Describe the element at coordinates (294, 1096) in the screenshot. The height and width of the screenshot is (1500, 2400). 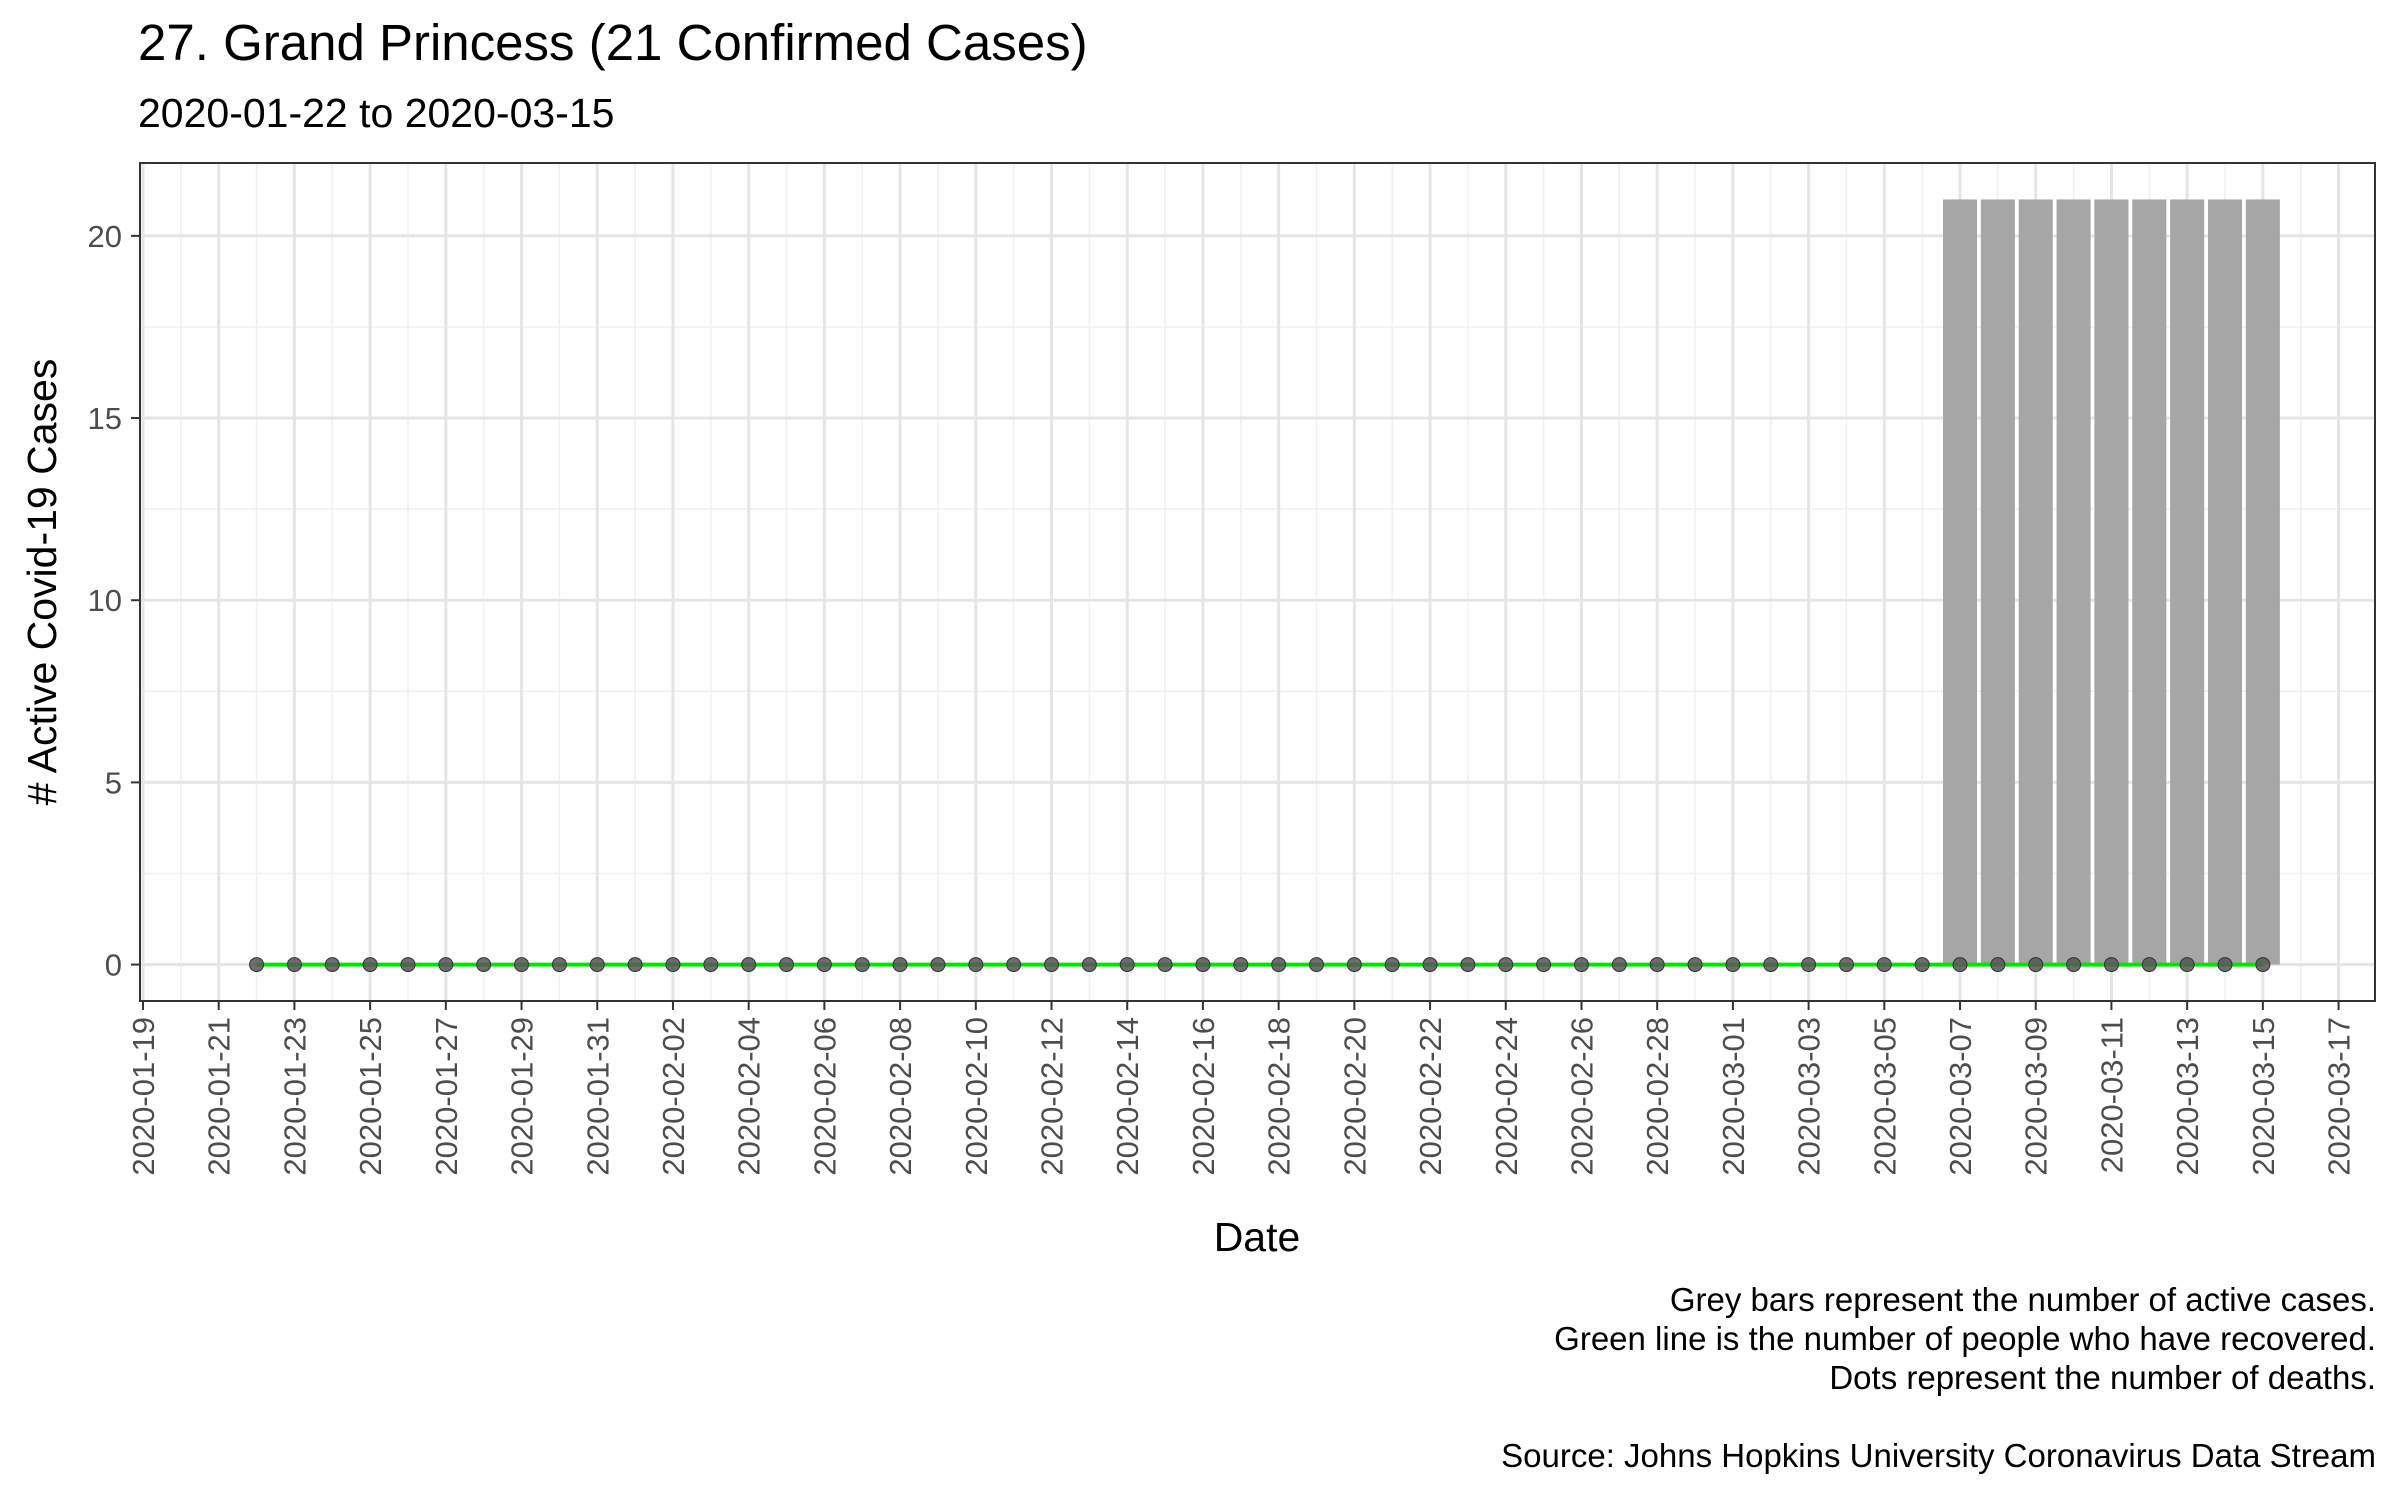
I see `x-tick-label: 2020-01-23` at that location.